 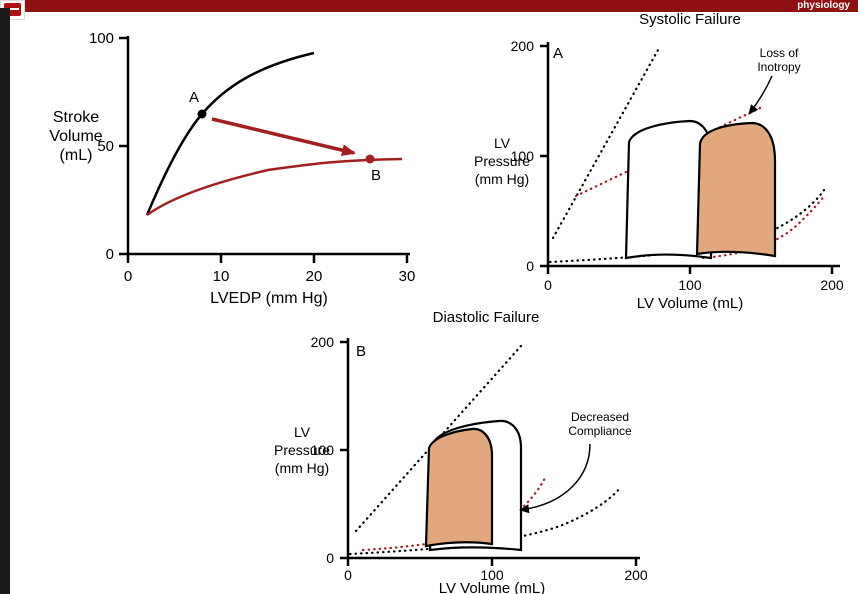 I want to click on decreased-compliance-arrow, so click(x=555, y=478).